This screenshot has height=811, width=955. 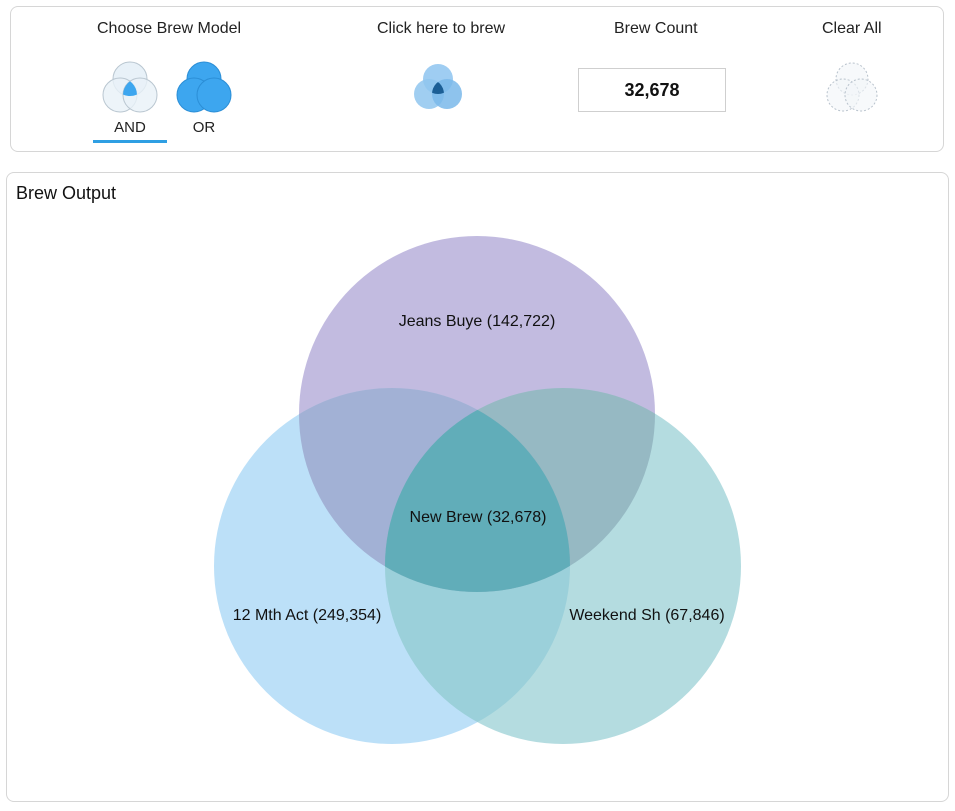 What do you see at coordinates (656, 28) in the screenshot?
I see `brew-count-label: Brew Count` at bounding box center [656, 28].